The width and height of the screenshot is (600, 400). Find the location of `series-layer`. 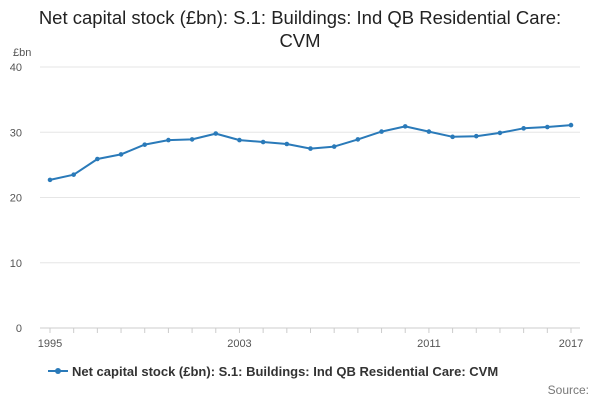

series-layer is located at coordinates (310, 152).